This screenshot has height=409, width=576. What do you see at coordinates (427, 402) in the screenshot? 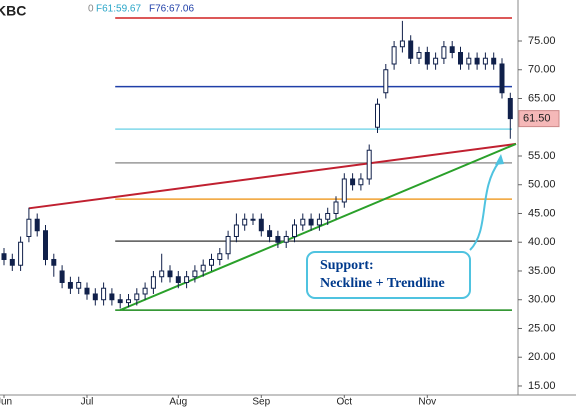
I see `x-tick-label: Nov` at bounding box center [427, 402].